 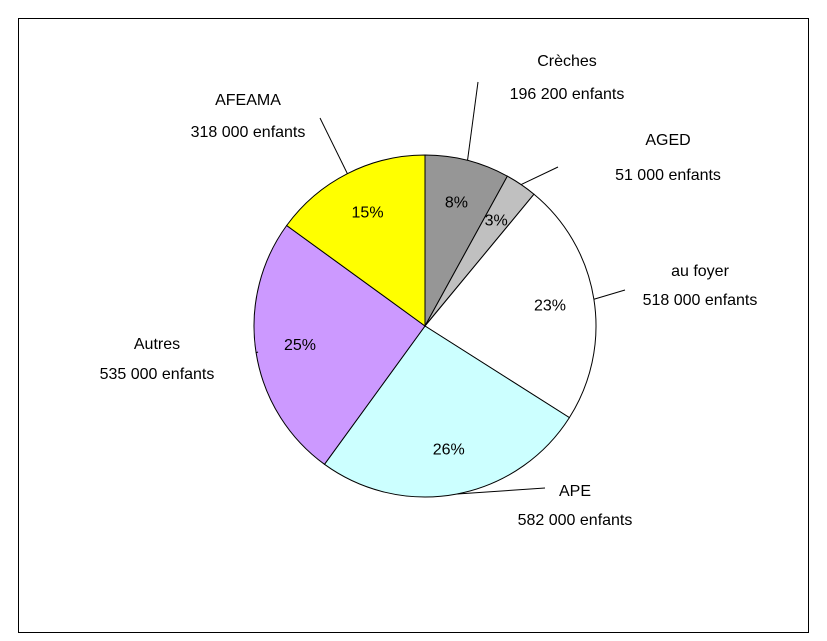 I want to click on value-label: 26%, so click(x=449, y=450).